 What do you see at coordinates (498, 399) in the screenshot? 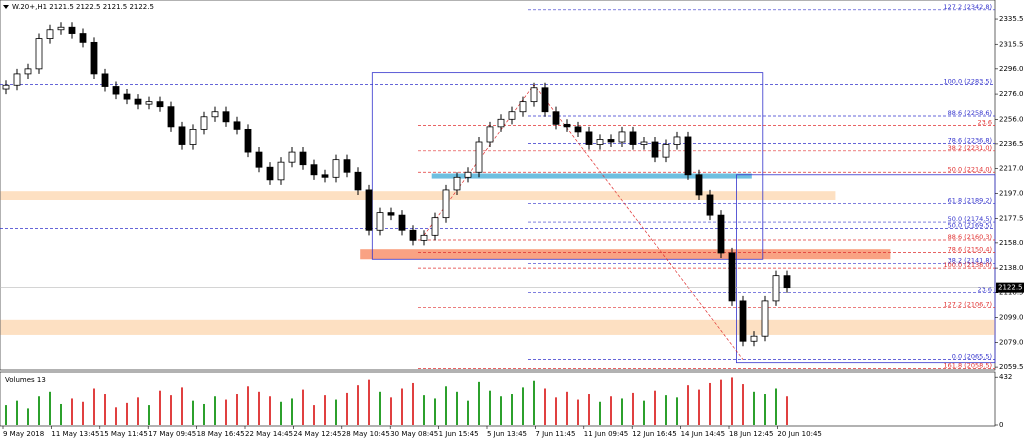
I see `volume-panel` at bounding box center [498, 399].